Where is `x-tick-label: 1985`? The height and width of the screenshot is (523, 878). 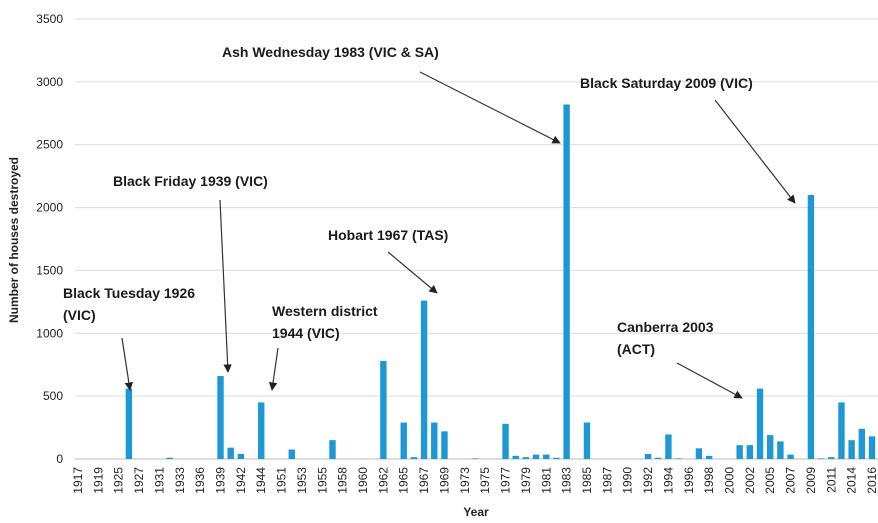
x-tick-label: 1985 is located at coordinates (587, 480).